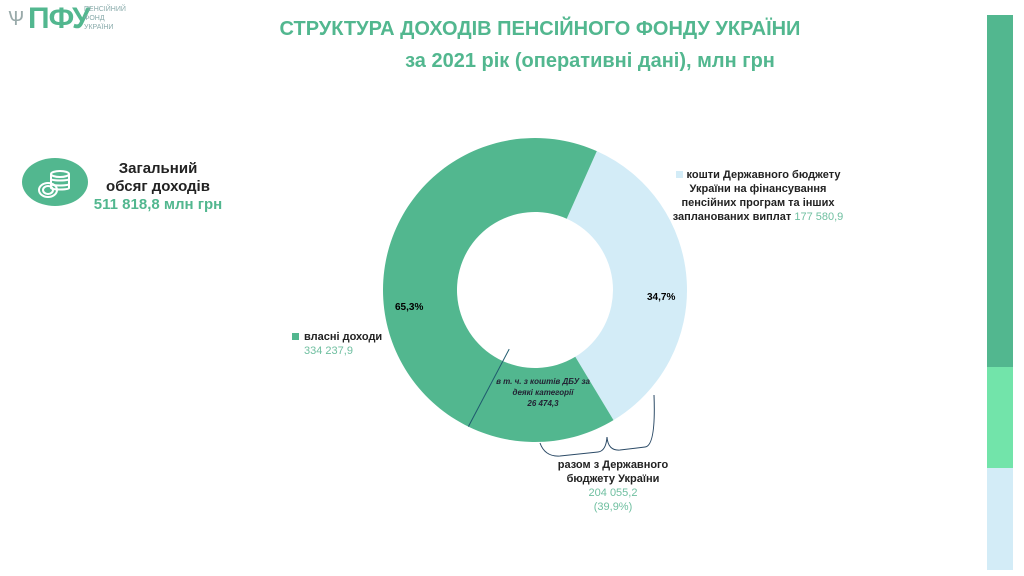 The image size is (1024, 576). I want to click on sub-segment-value: 26 474,3, so click(543, 403).